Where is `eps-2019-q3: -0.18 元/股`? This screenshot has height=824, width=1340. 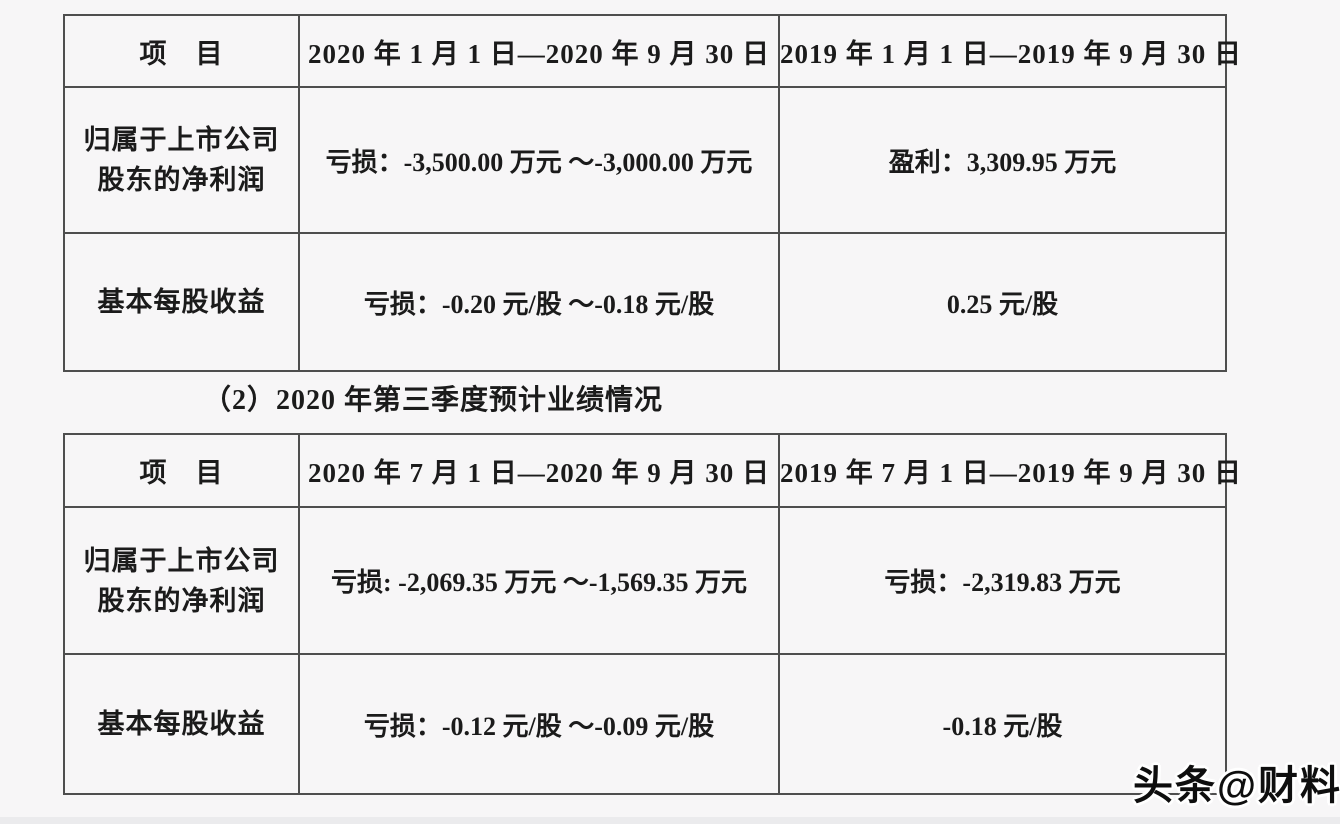
eps-2019-q3: -0.18 元/股 is located at coordinates (1002, 724).